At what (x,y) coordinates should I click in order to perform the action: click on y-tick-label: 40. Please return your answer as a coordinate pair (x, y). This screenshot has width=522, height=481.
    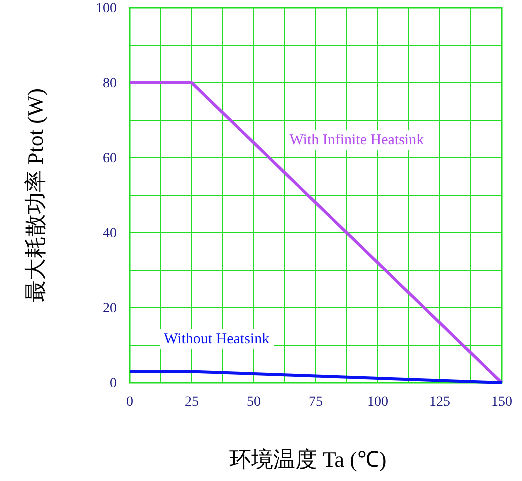
    Looking at the image, I should click on (110, 234).